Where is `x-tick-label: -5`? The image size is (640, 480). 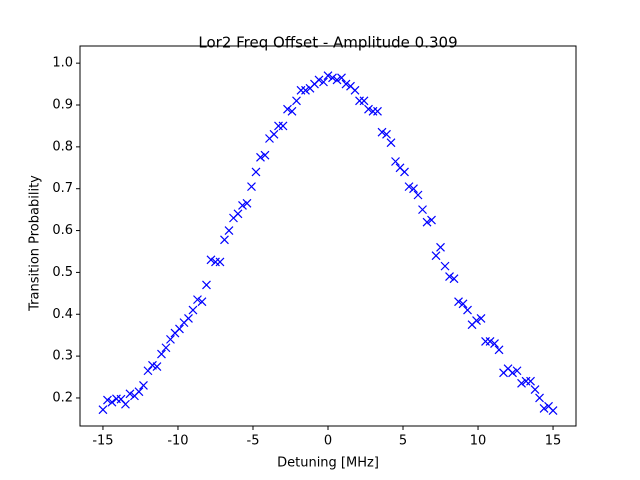
x-tick-label: -5 is located at coordinates (253, 441).